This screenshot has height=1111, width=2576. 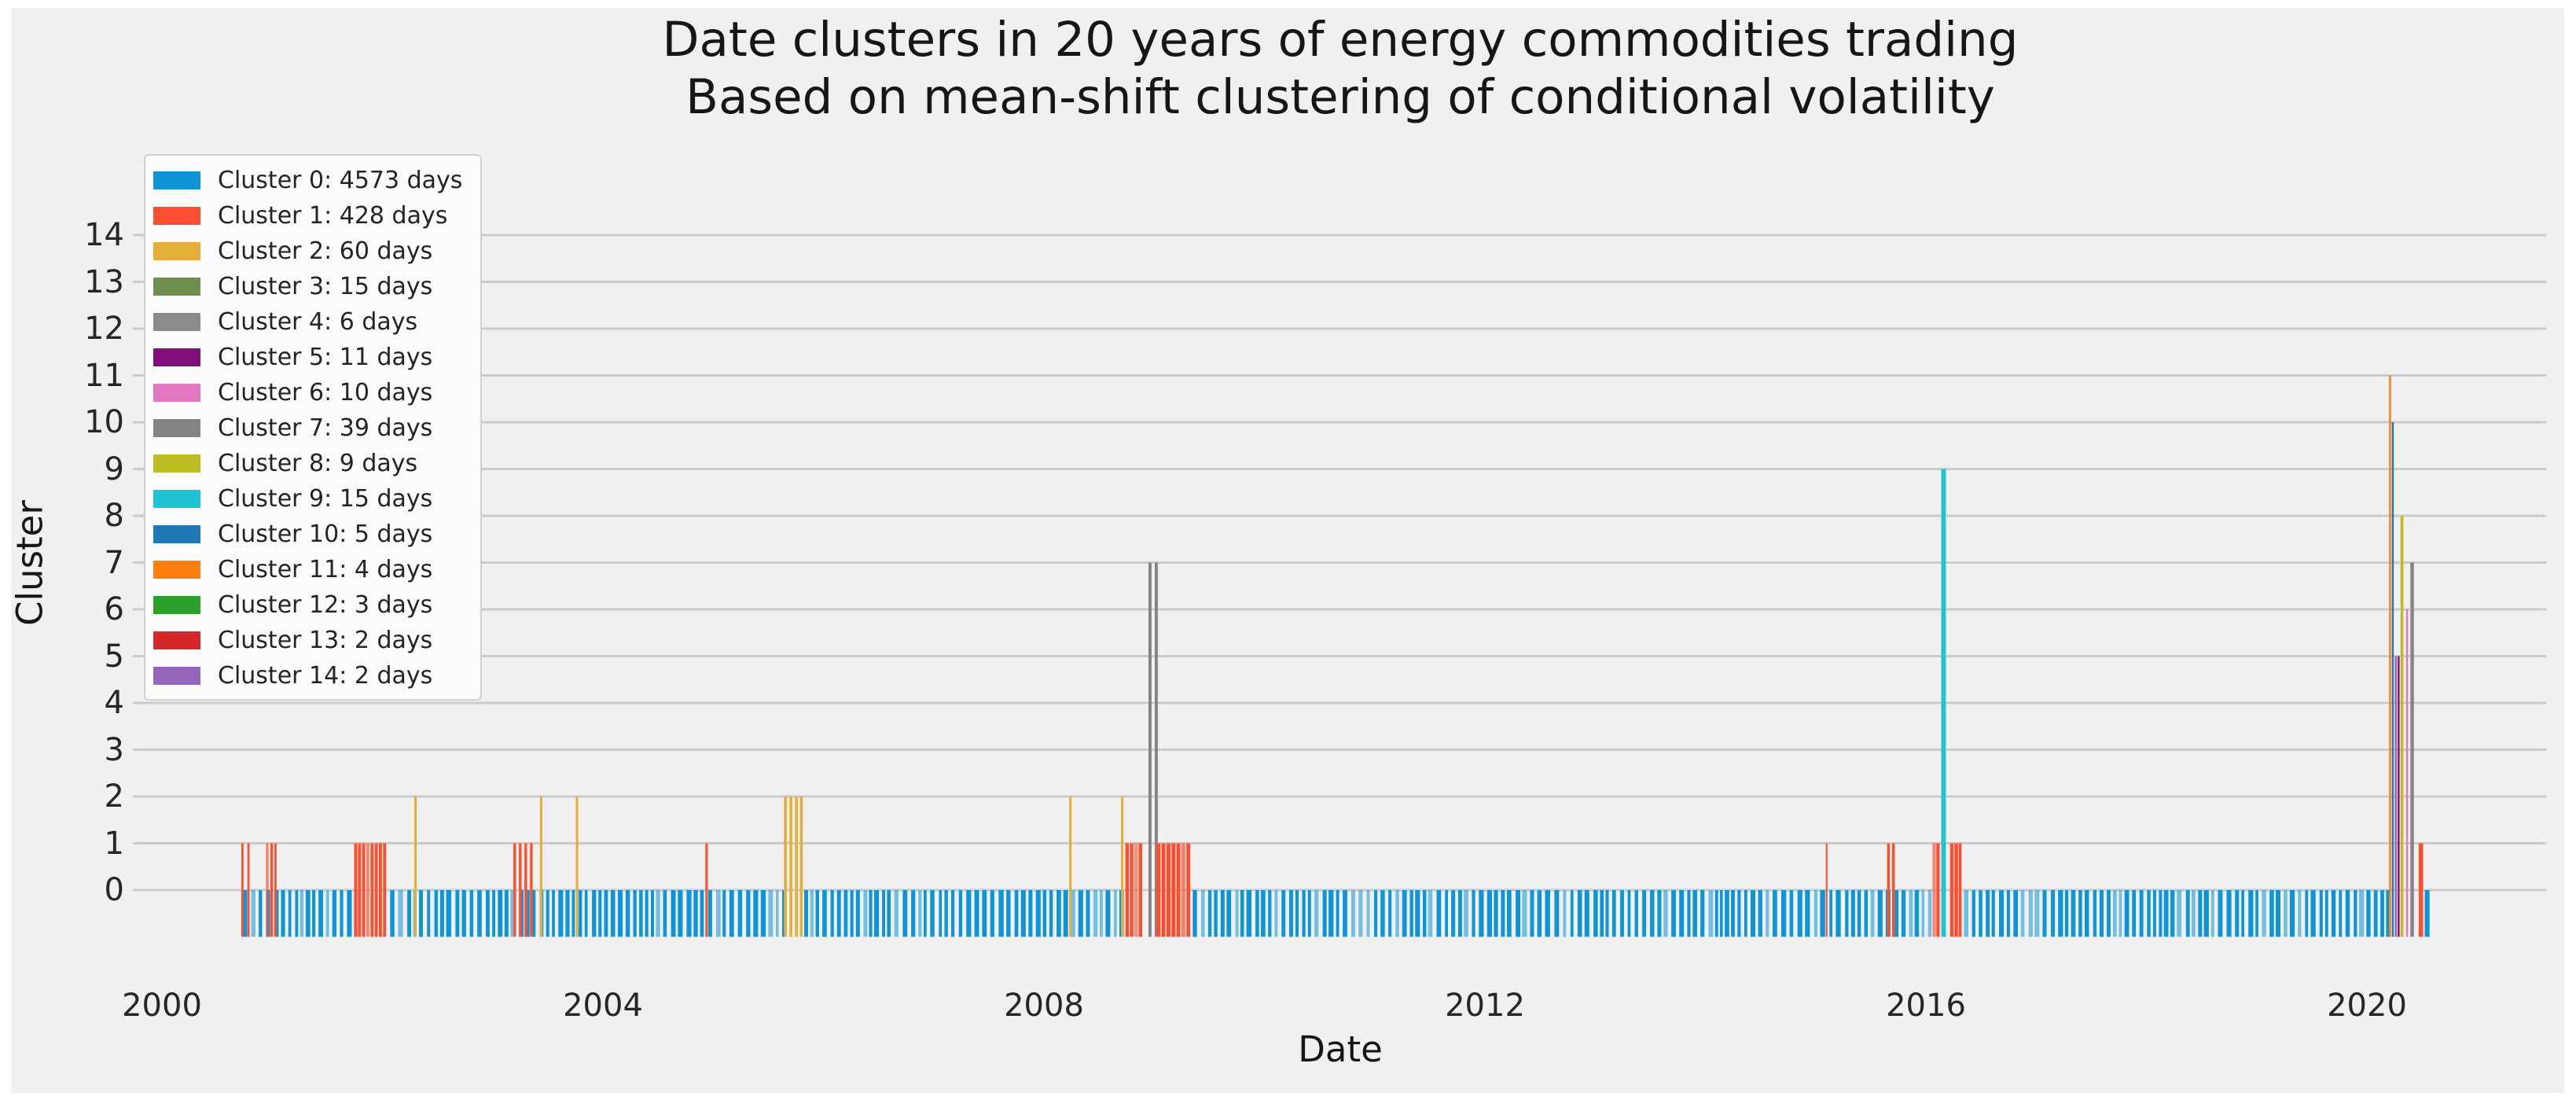 I want to click on legend-item-label: Cluster 5: 11 days, so click(x=325, y=357).